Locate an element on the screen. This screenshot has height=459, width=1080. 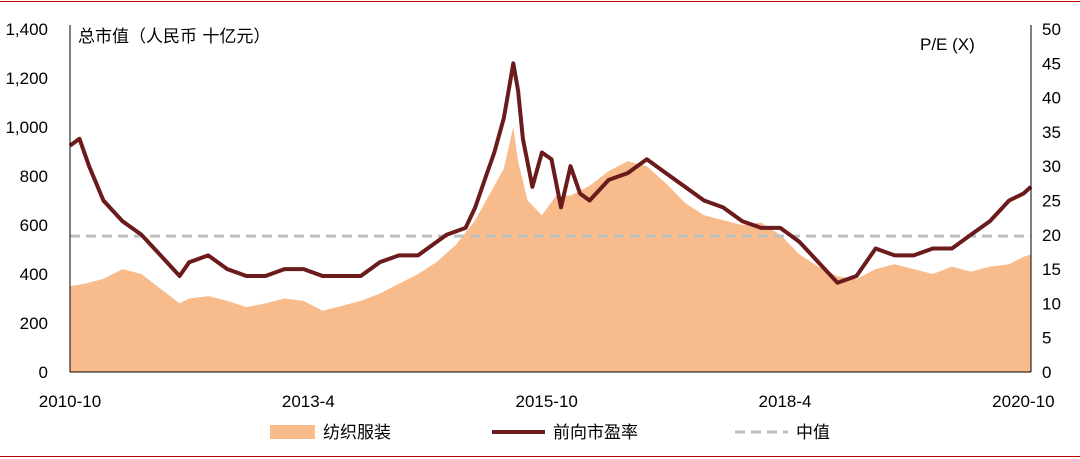
bottom-rule is located at coordinates (540, 456).